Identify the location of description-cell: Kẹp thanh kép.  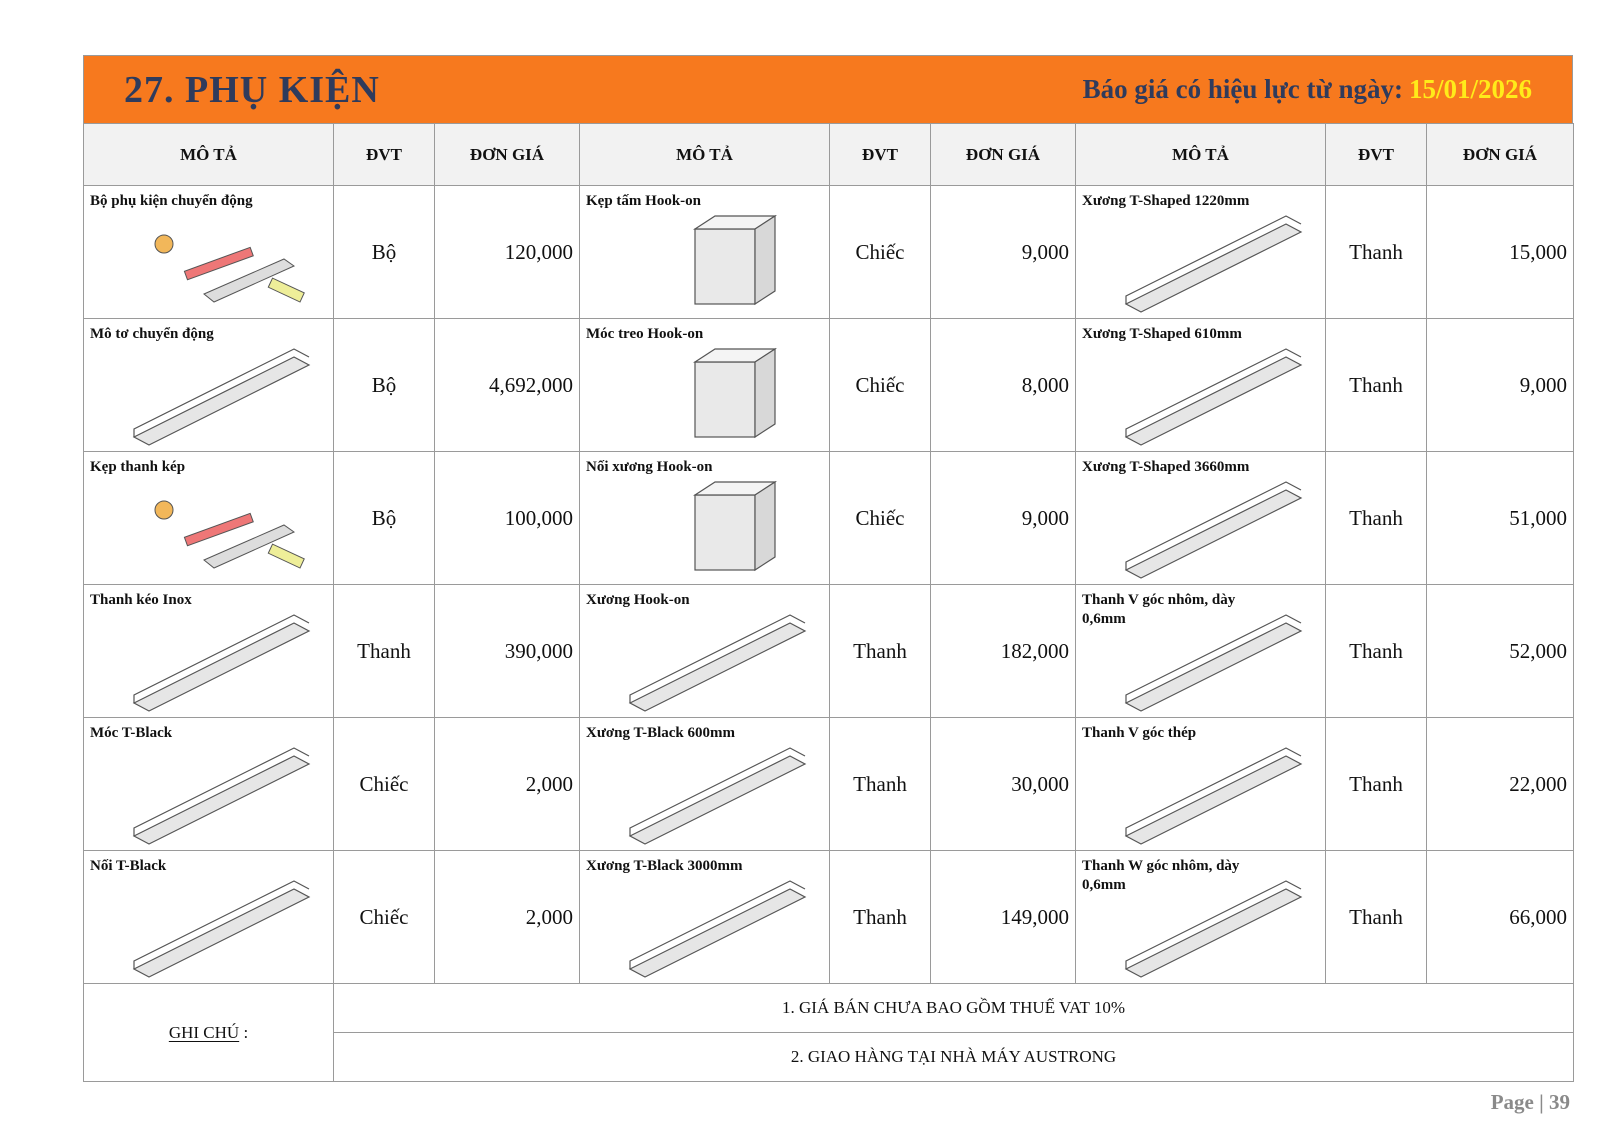
(208, 518).